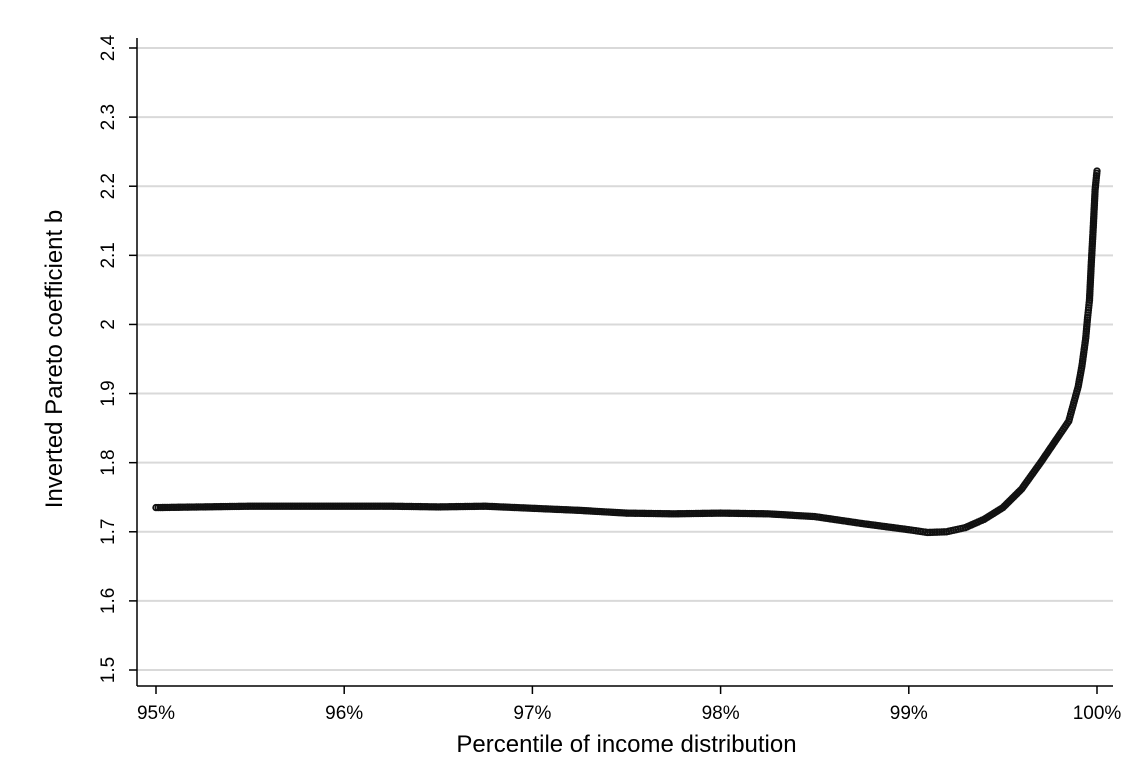 The height and width of the screenshot is (778, 1133). Describe the element at coordinates (108, 462) in the screenshot. I see `y-tick-label: 1.8` at that location.